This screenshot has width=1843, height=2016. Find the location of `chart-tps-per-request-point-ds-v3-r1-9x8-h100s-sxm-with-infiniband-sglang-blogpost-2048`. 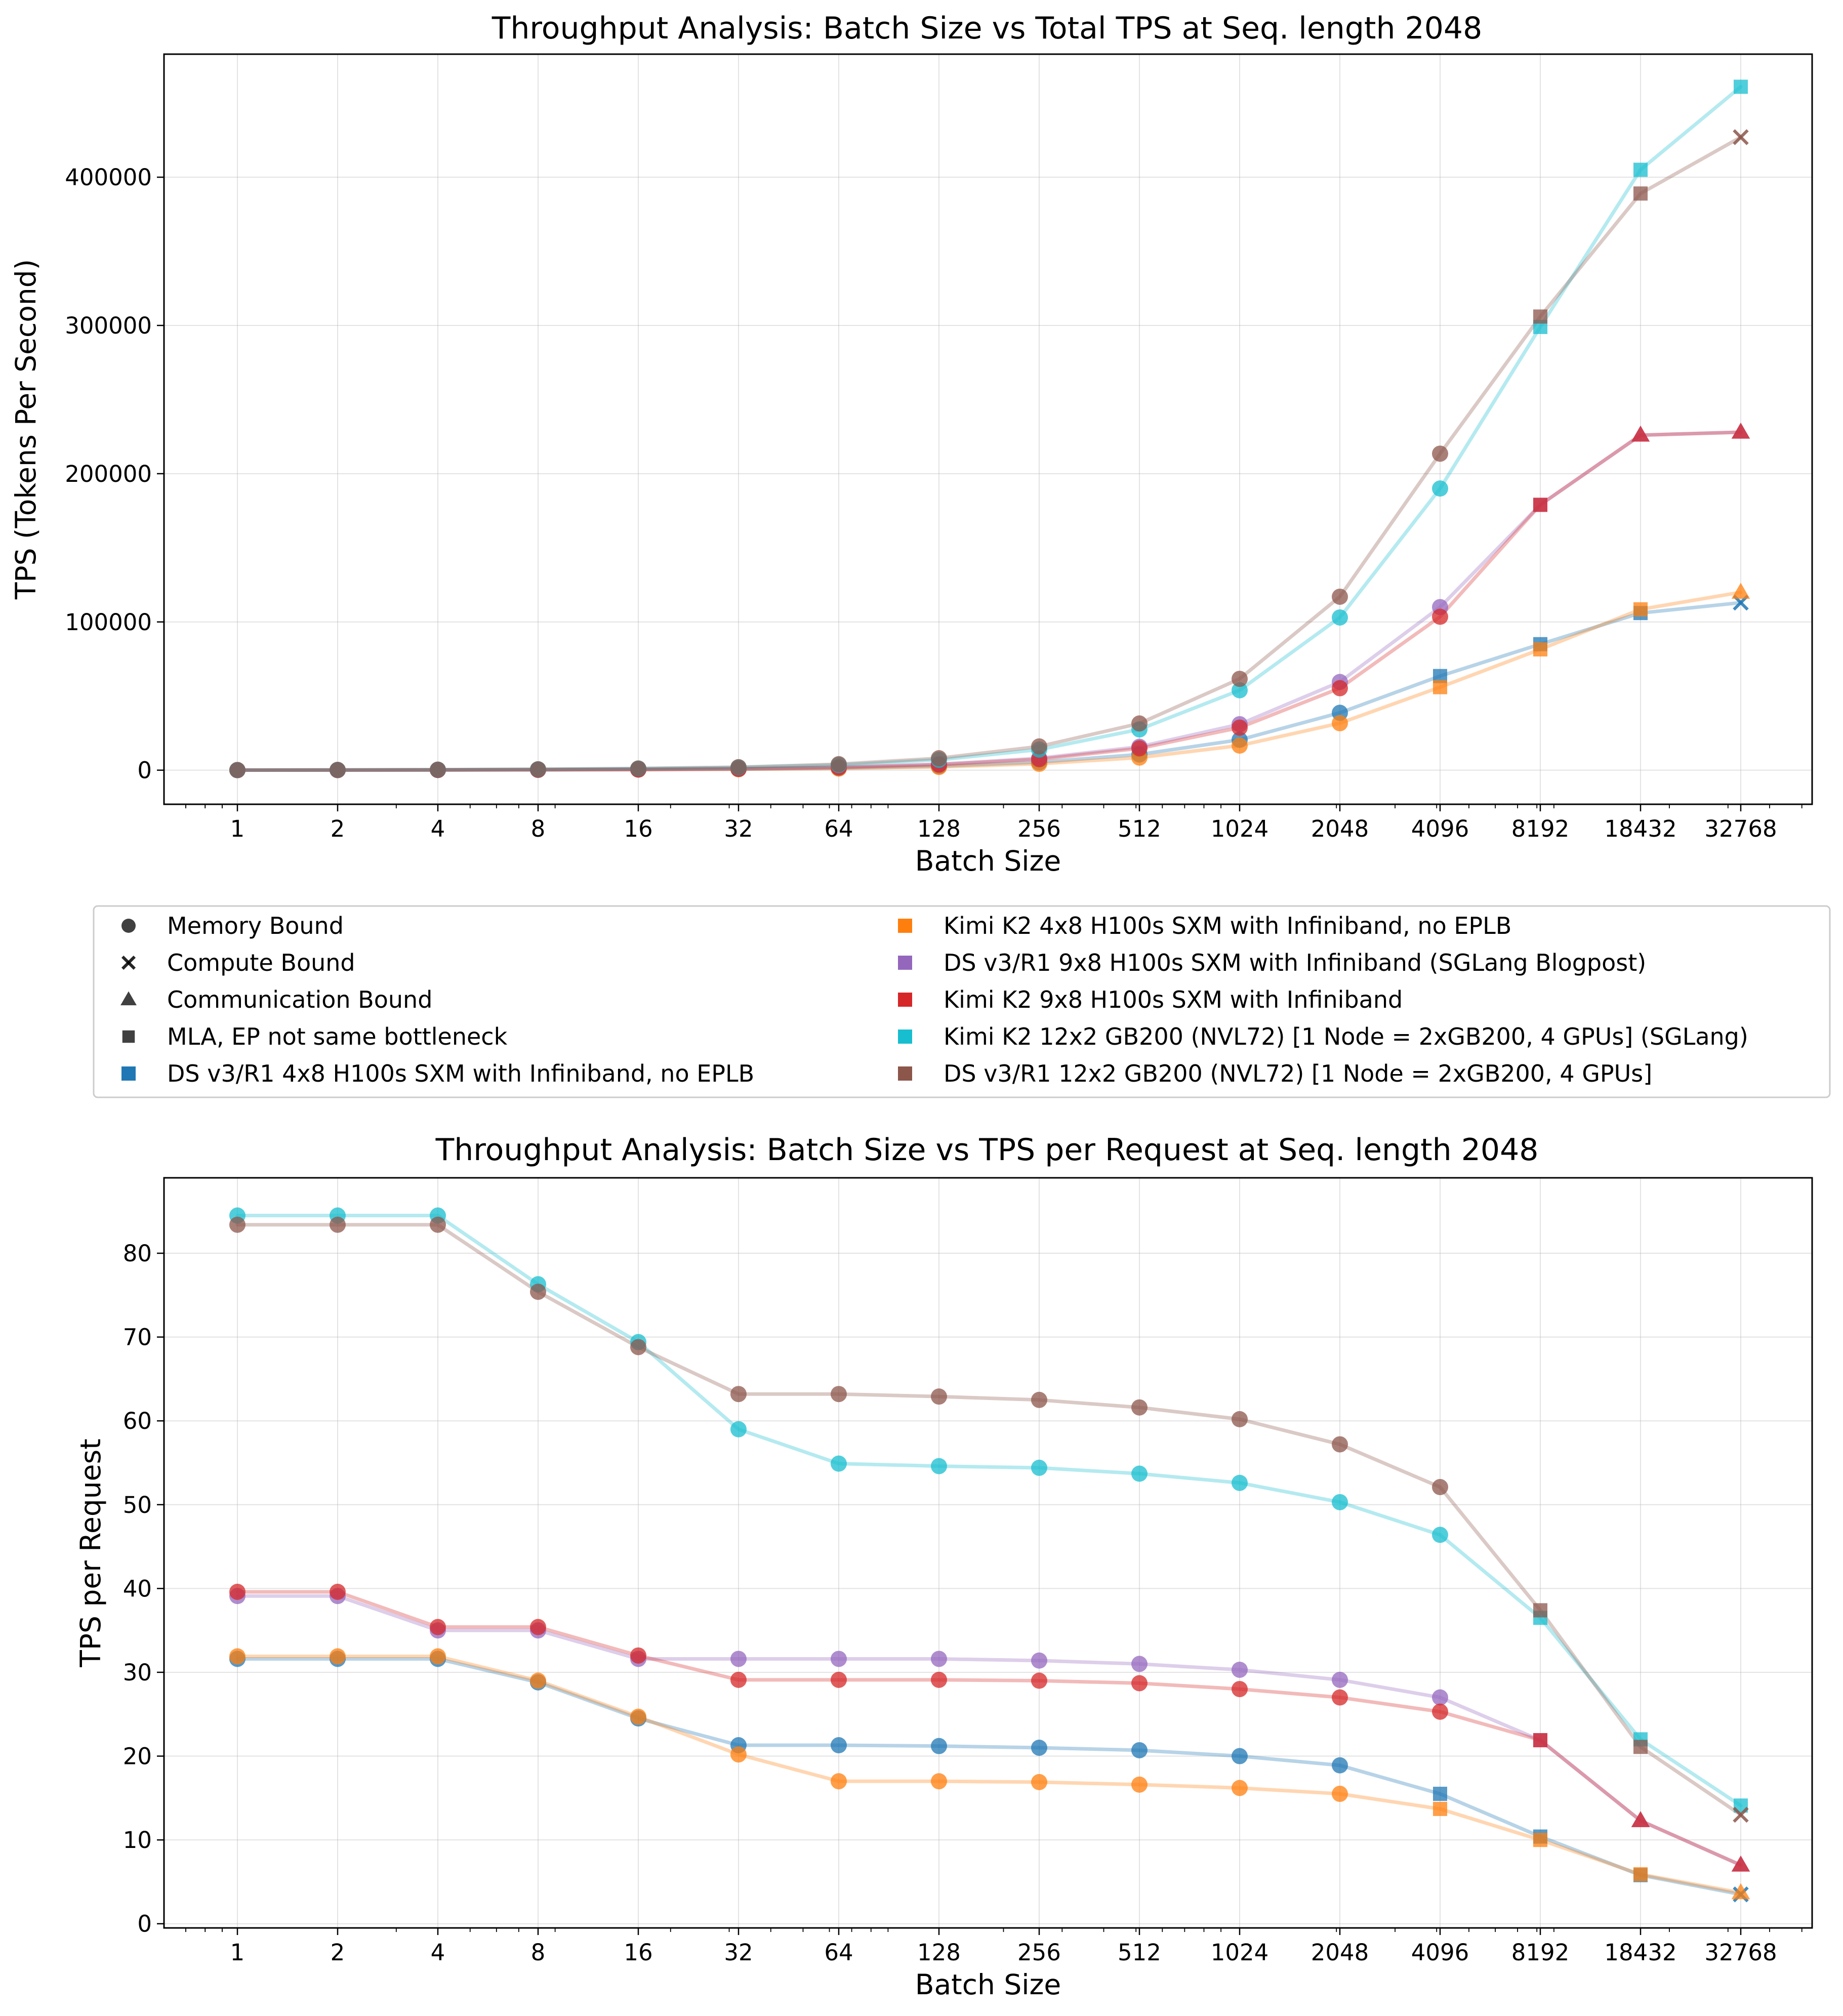

chart-tps-per-request-point-ds-v3-r1-9x8-h100s-sxm-with-infiniband-sglang-blogpost-2048 is located at coordinates (1340, 1679).